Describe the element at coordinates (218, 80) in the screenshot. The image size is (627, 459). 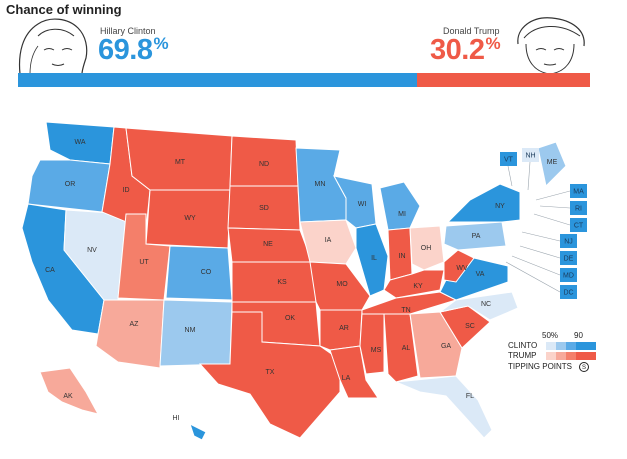
I see `clinton-probability-segment` at that location.